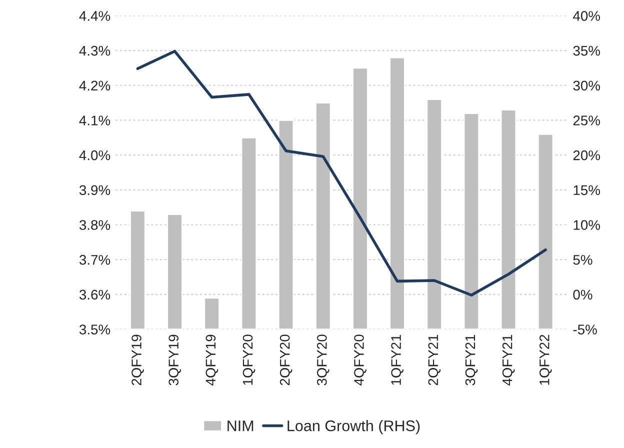  I want to click on y2-tick-label: 10%, so click(587, 225).